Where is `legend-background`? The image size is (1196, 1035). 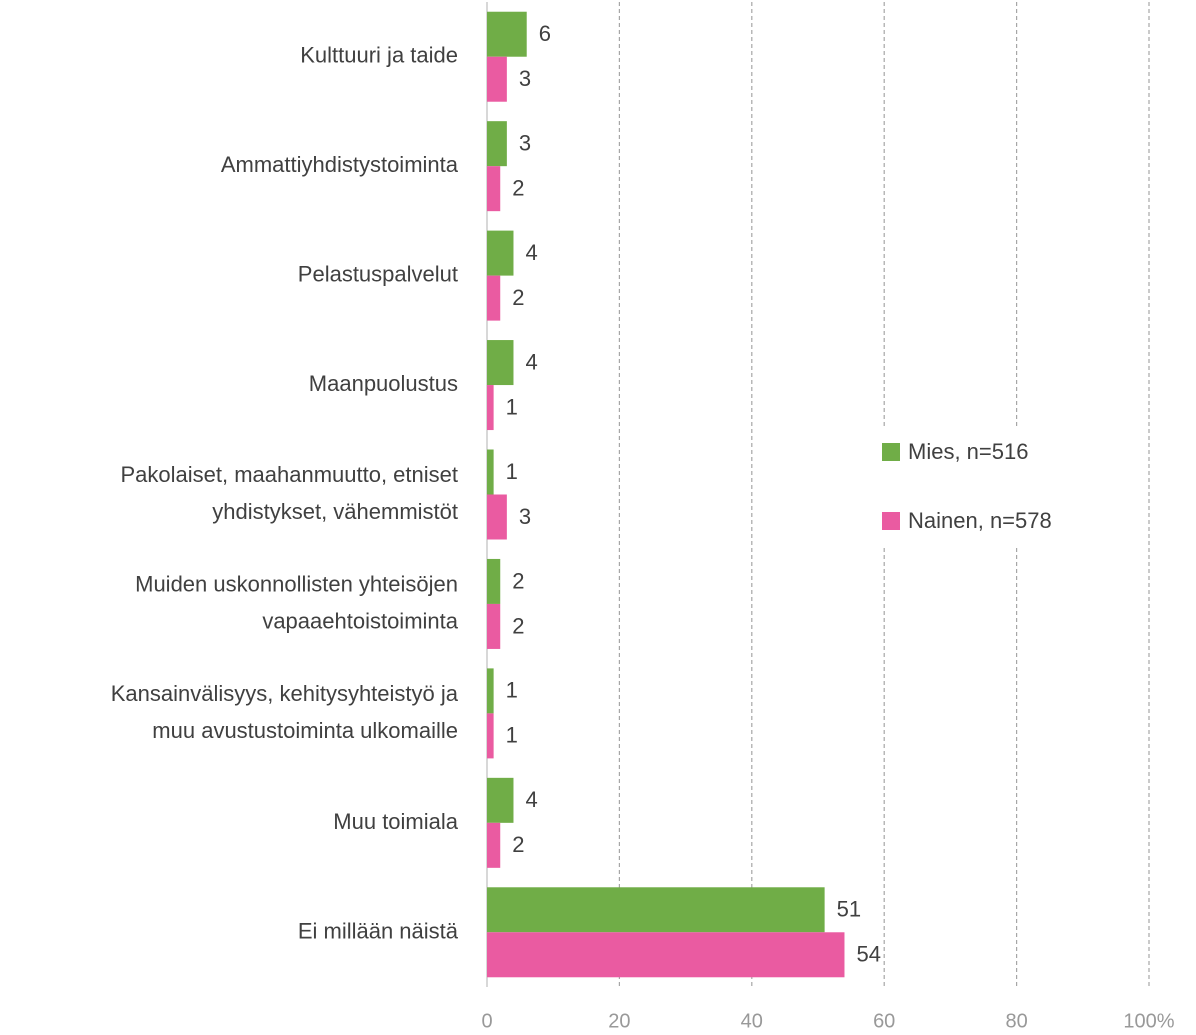
legend-background is located at coordinates (997, 488).